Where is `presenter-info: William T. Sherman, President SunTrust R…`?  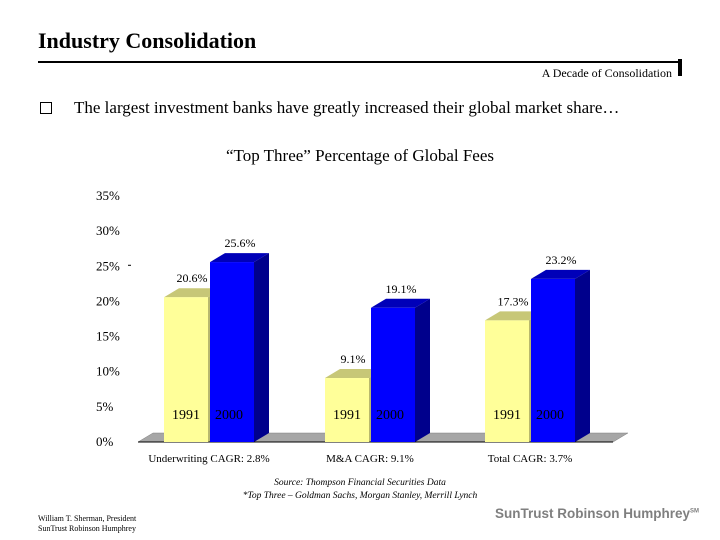 presenter-info: William T. Sherman, President SunTrust R… is located at coordinates (87, 524).